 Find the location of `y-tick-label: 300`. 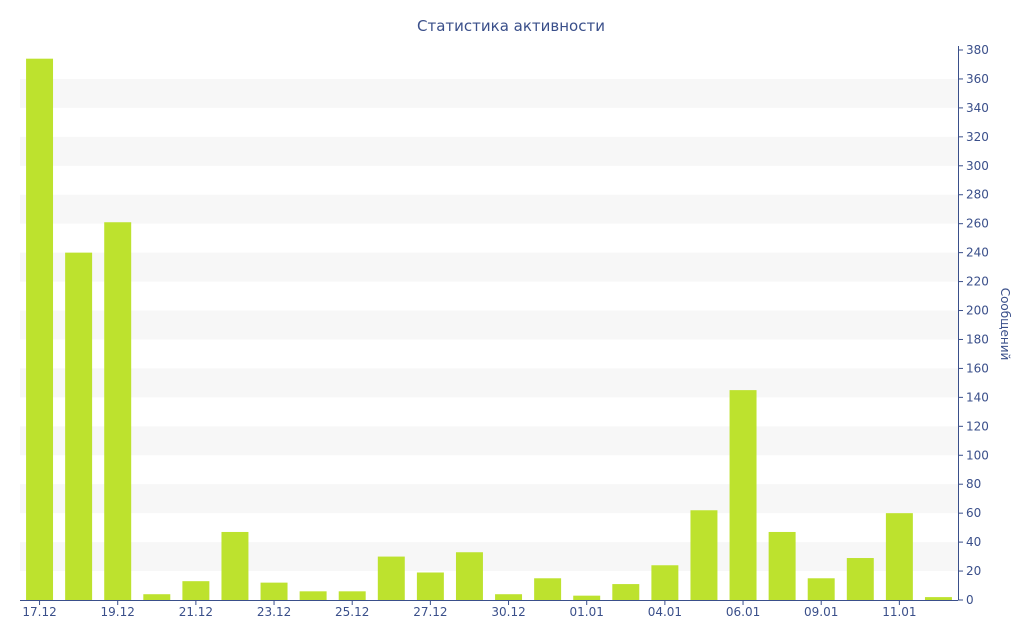

y-tick-label: 300 is located at coordinates (977, 166).